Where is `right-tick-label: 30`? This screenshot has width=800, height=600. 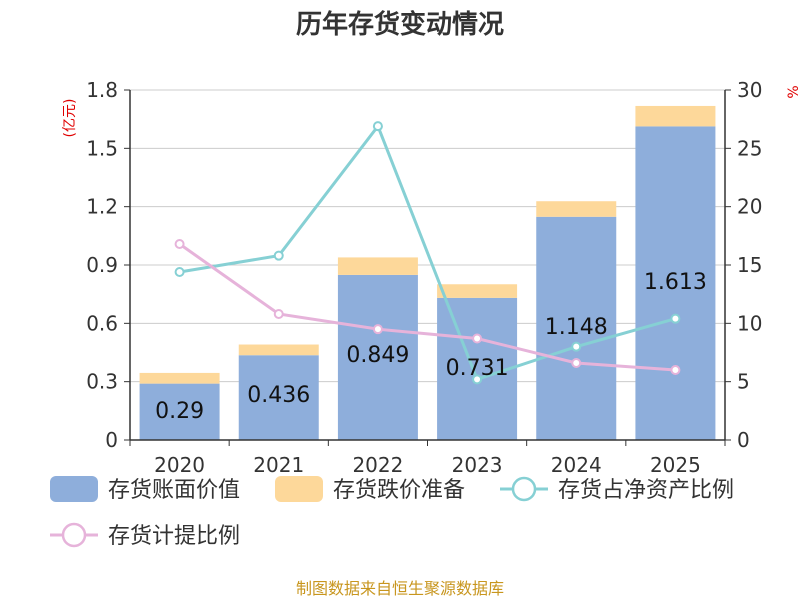 right-tick-label: 30 is located at coordinates (749, 90).